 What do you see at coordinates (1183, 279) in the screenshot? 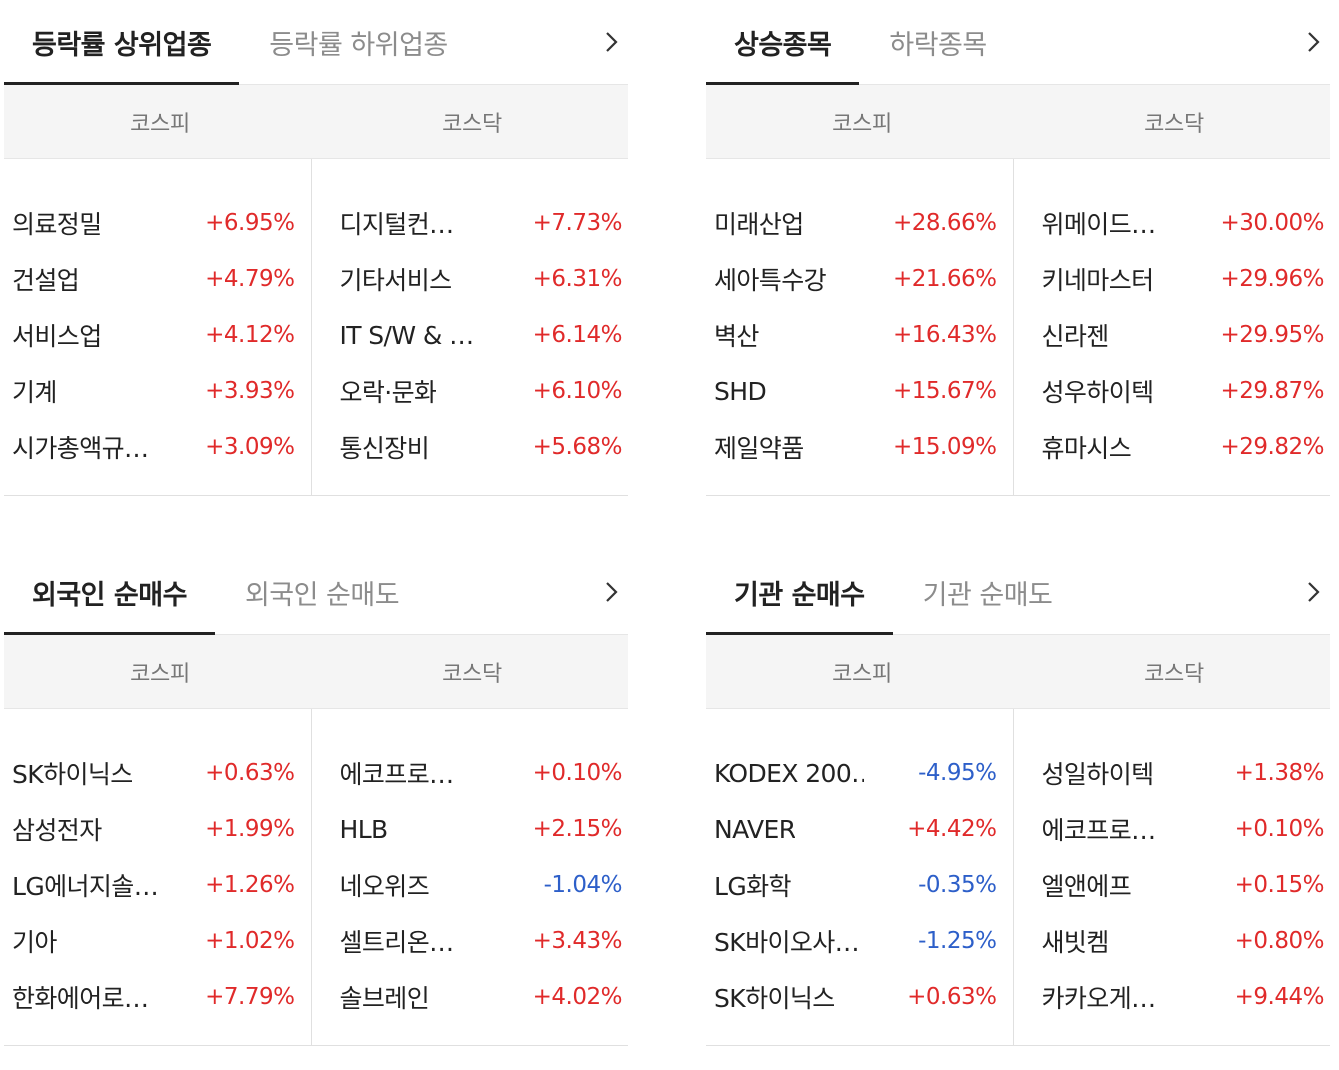
I see `list-item: 키네마스터 +29.96%` at bounding box center [1183, 279].